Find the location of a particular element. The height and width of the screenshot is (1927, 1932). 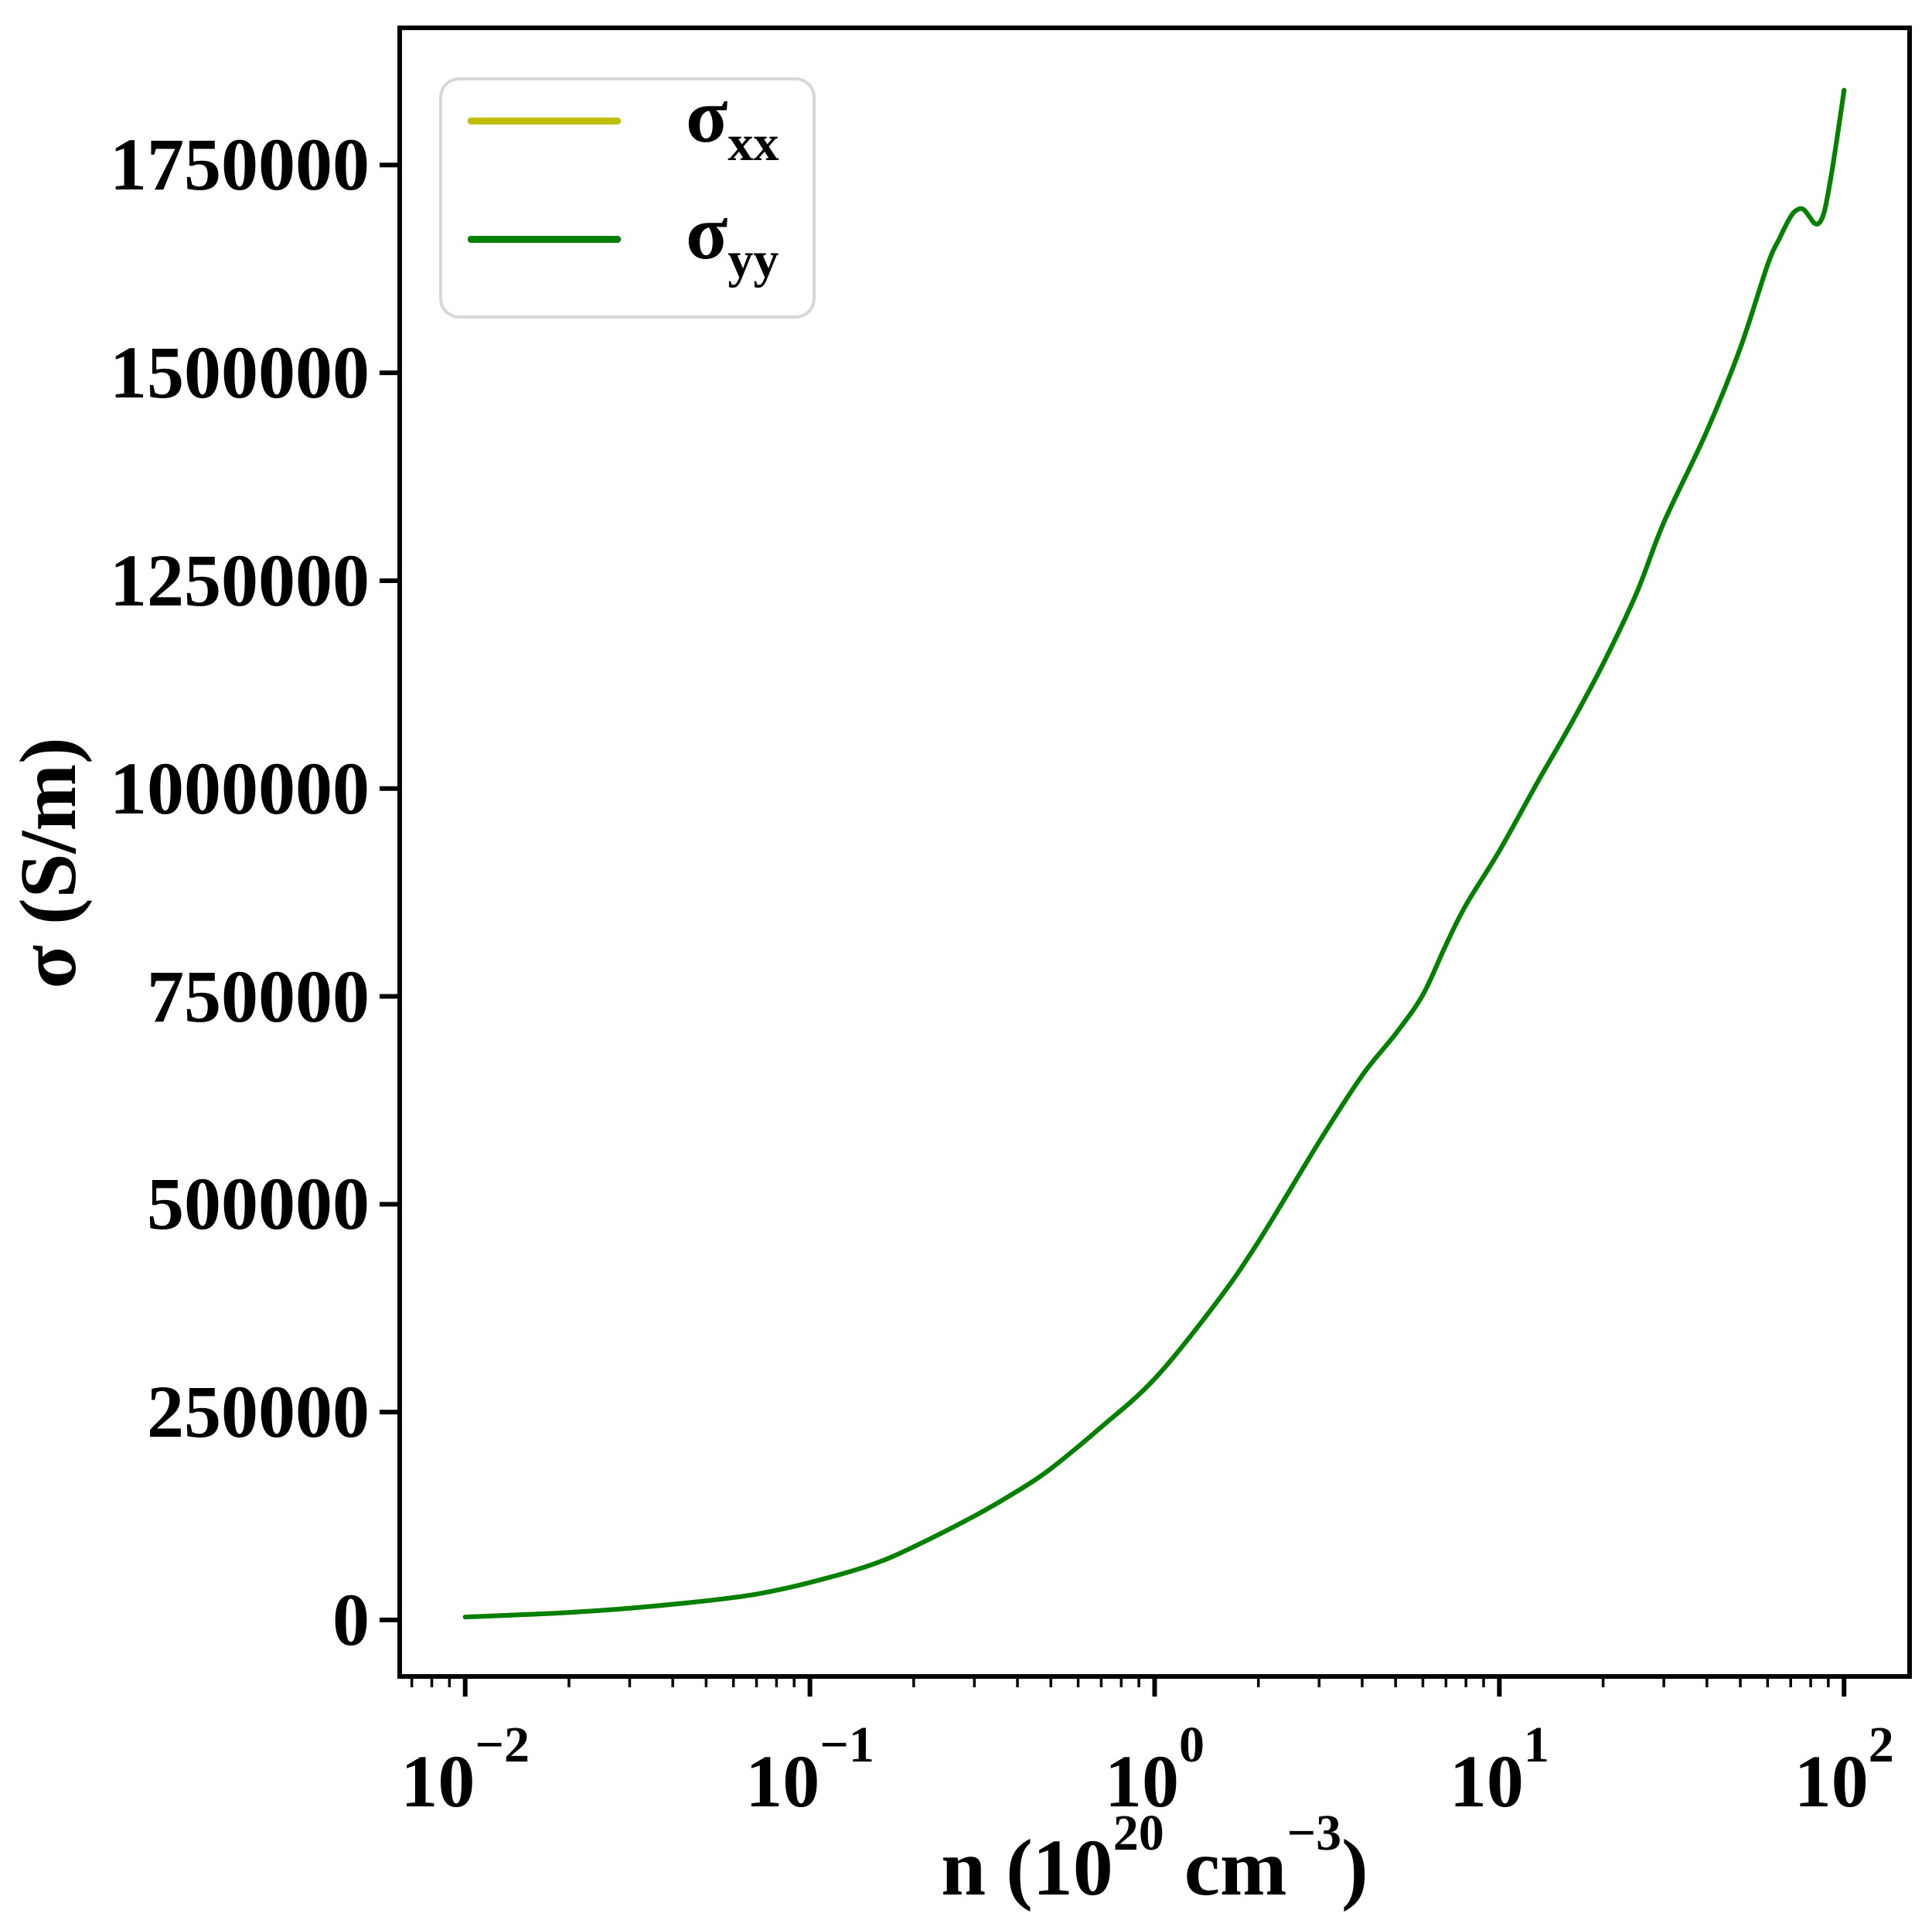

x-tick-exponent: 1 is located at coordinates (1536, 1745).